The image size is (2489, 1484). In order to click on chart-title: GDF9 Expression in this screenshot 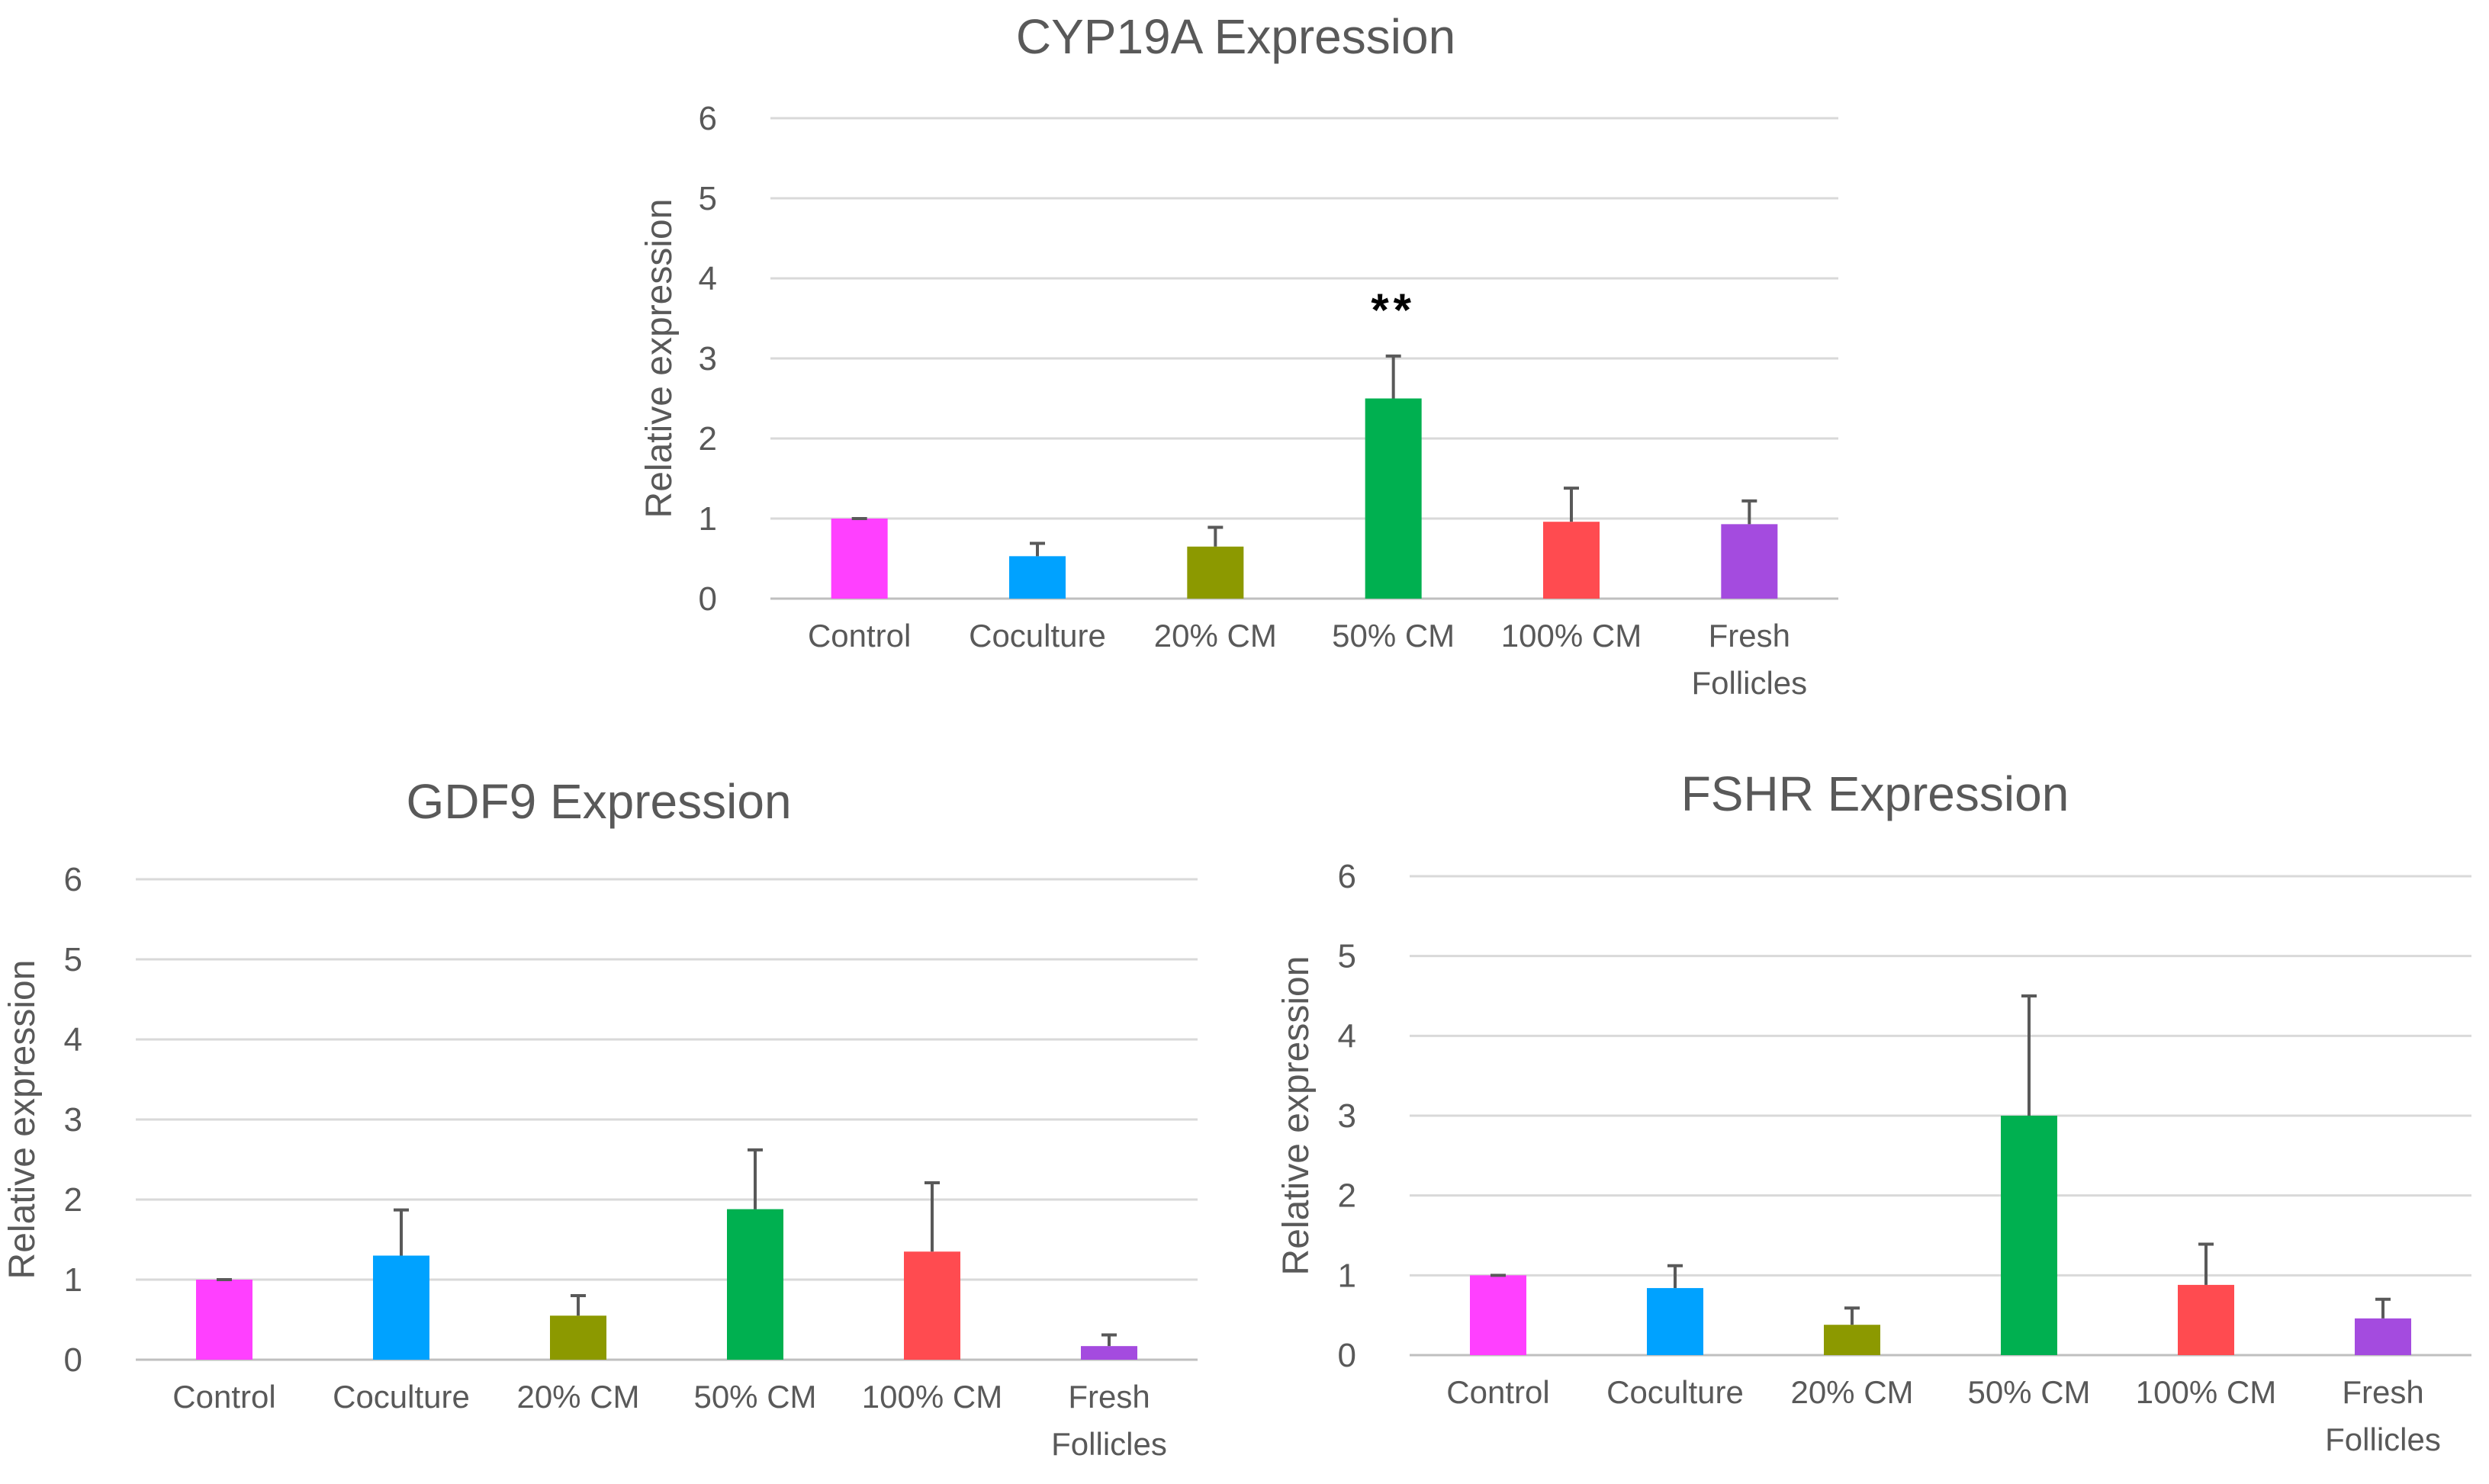, I will do `click(598, 801)`.